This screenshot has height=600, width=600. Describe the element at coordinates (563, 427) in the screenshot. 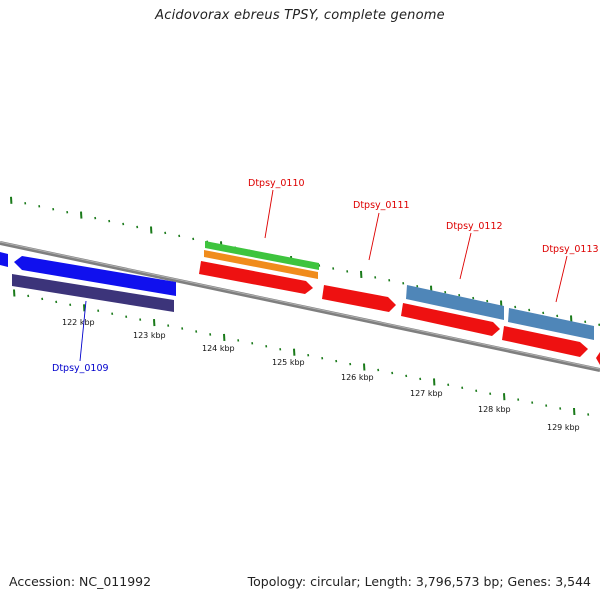

I see `scale-label-129: 129 kbp` at that location.